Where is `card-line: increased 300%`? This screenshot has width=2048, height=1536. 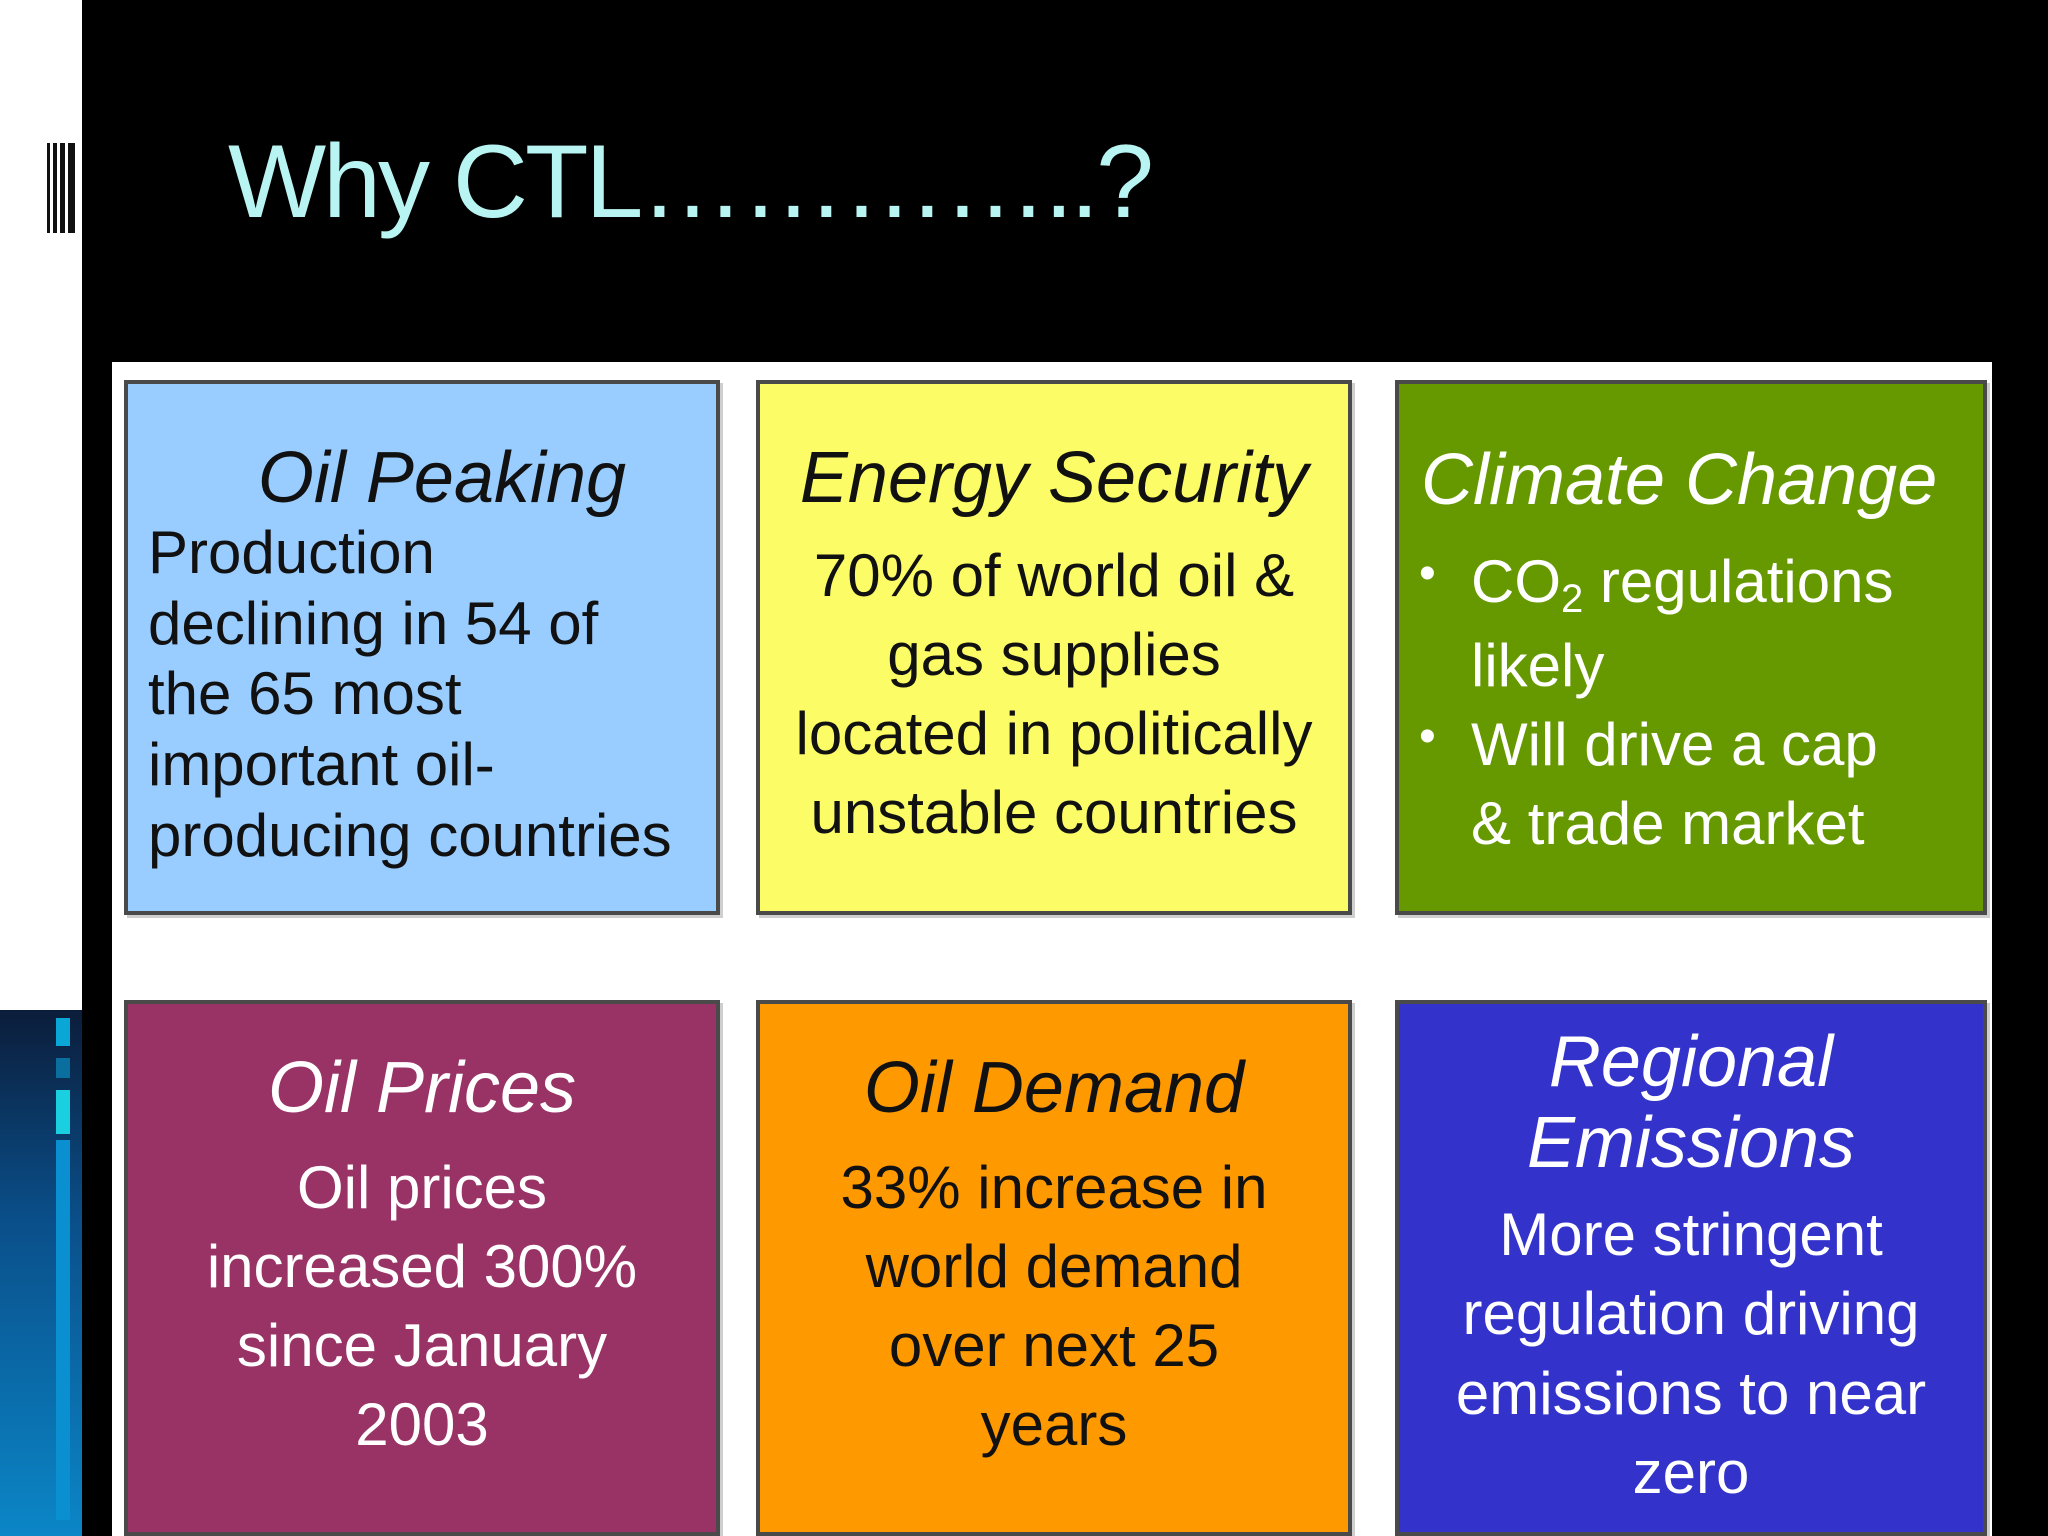 card-line: increased 300% is located at coordinates (422, 1266).